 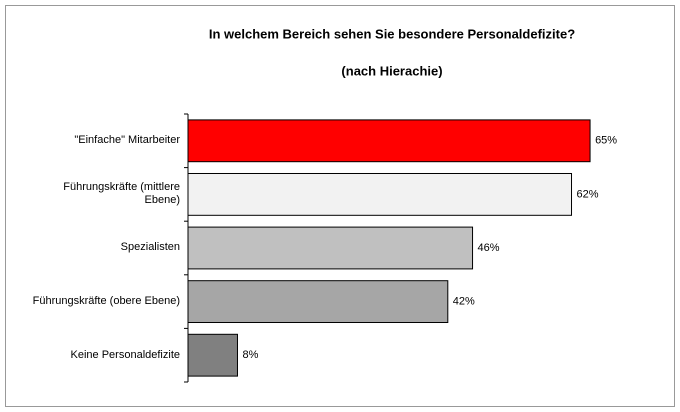 I want to click on value-label: 46%, so click(x=489, y=248).